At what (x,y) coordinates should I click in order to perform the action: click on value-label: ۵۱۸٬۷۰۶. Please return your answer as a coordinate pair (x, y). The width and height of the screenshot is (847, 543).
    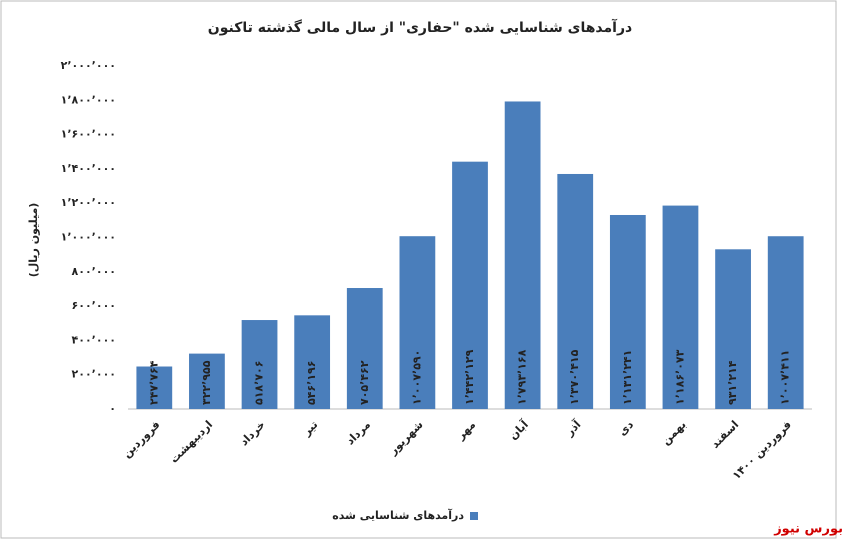
    Looking at the image, I should click on (259, 383).